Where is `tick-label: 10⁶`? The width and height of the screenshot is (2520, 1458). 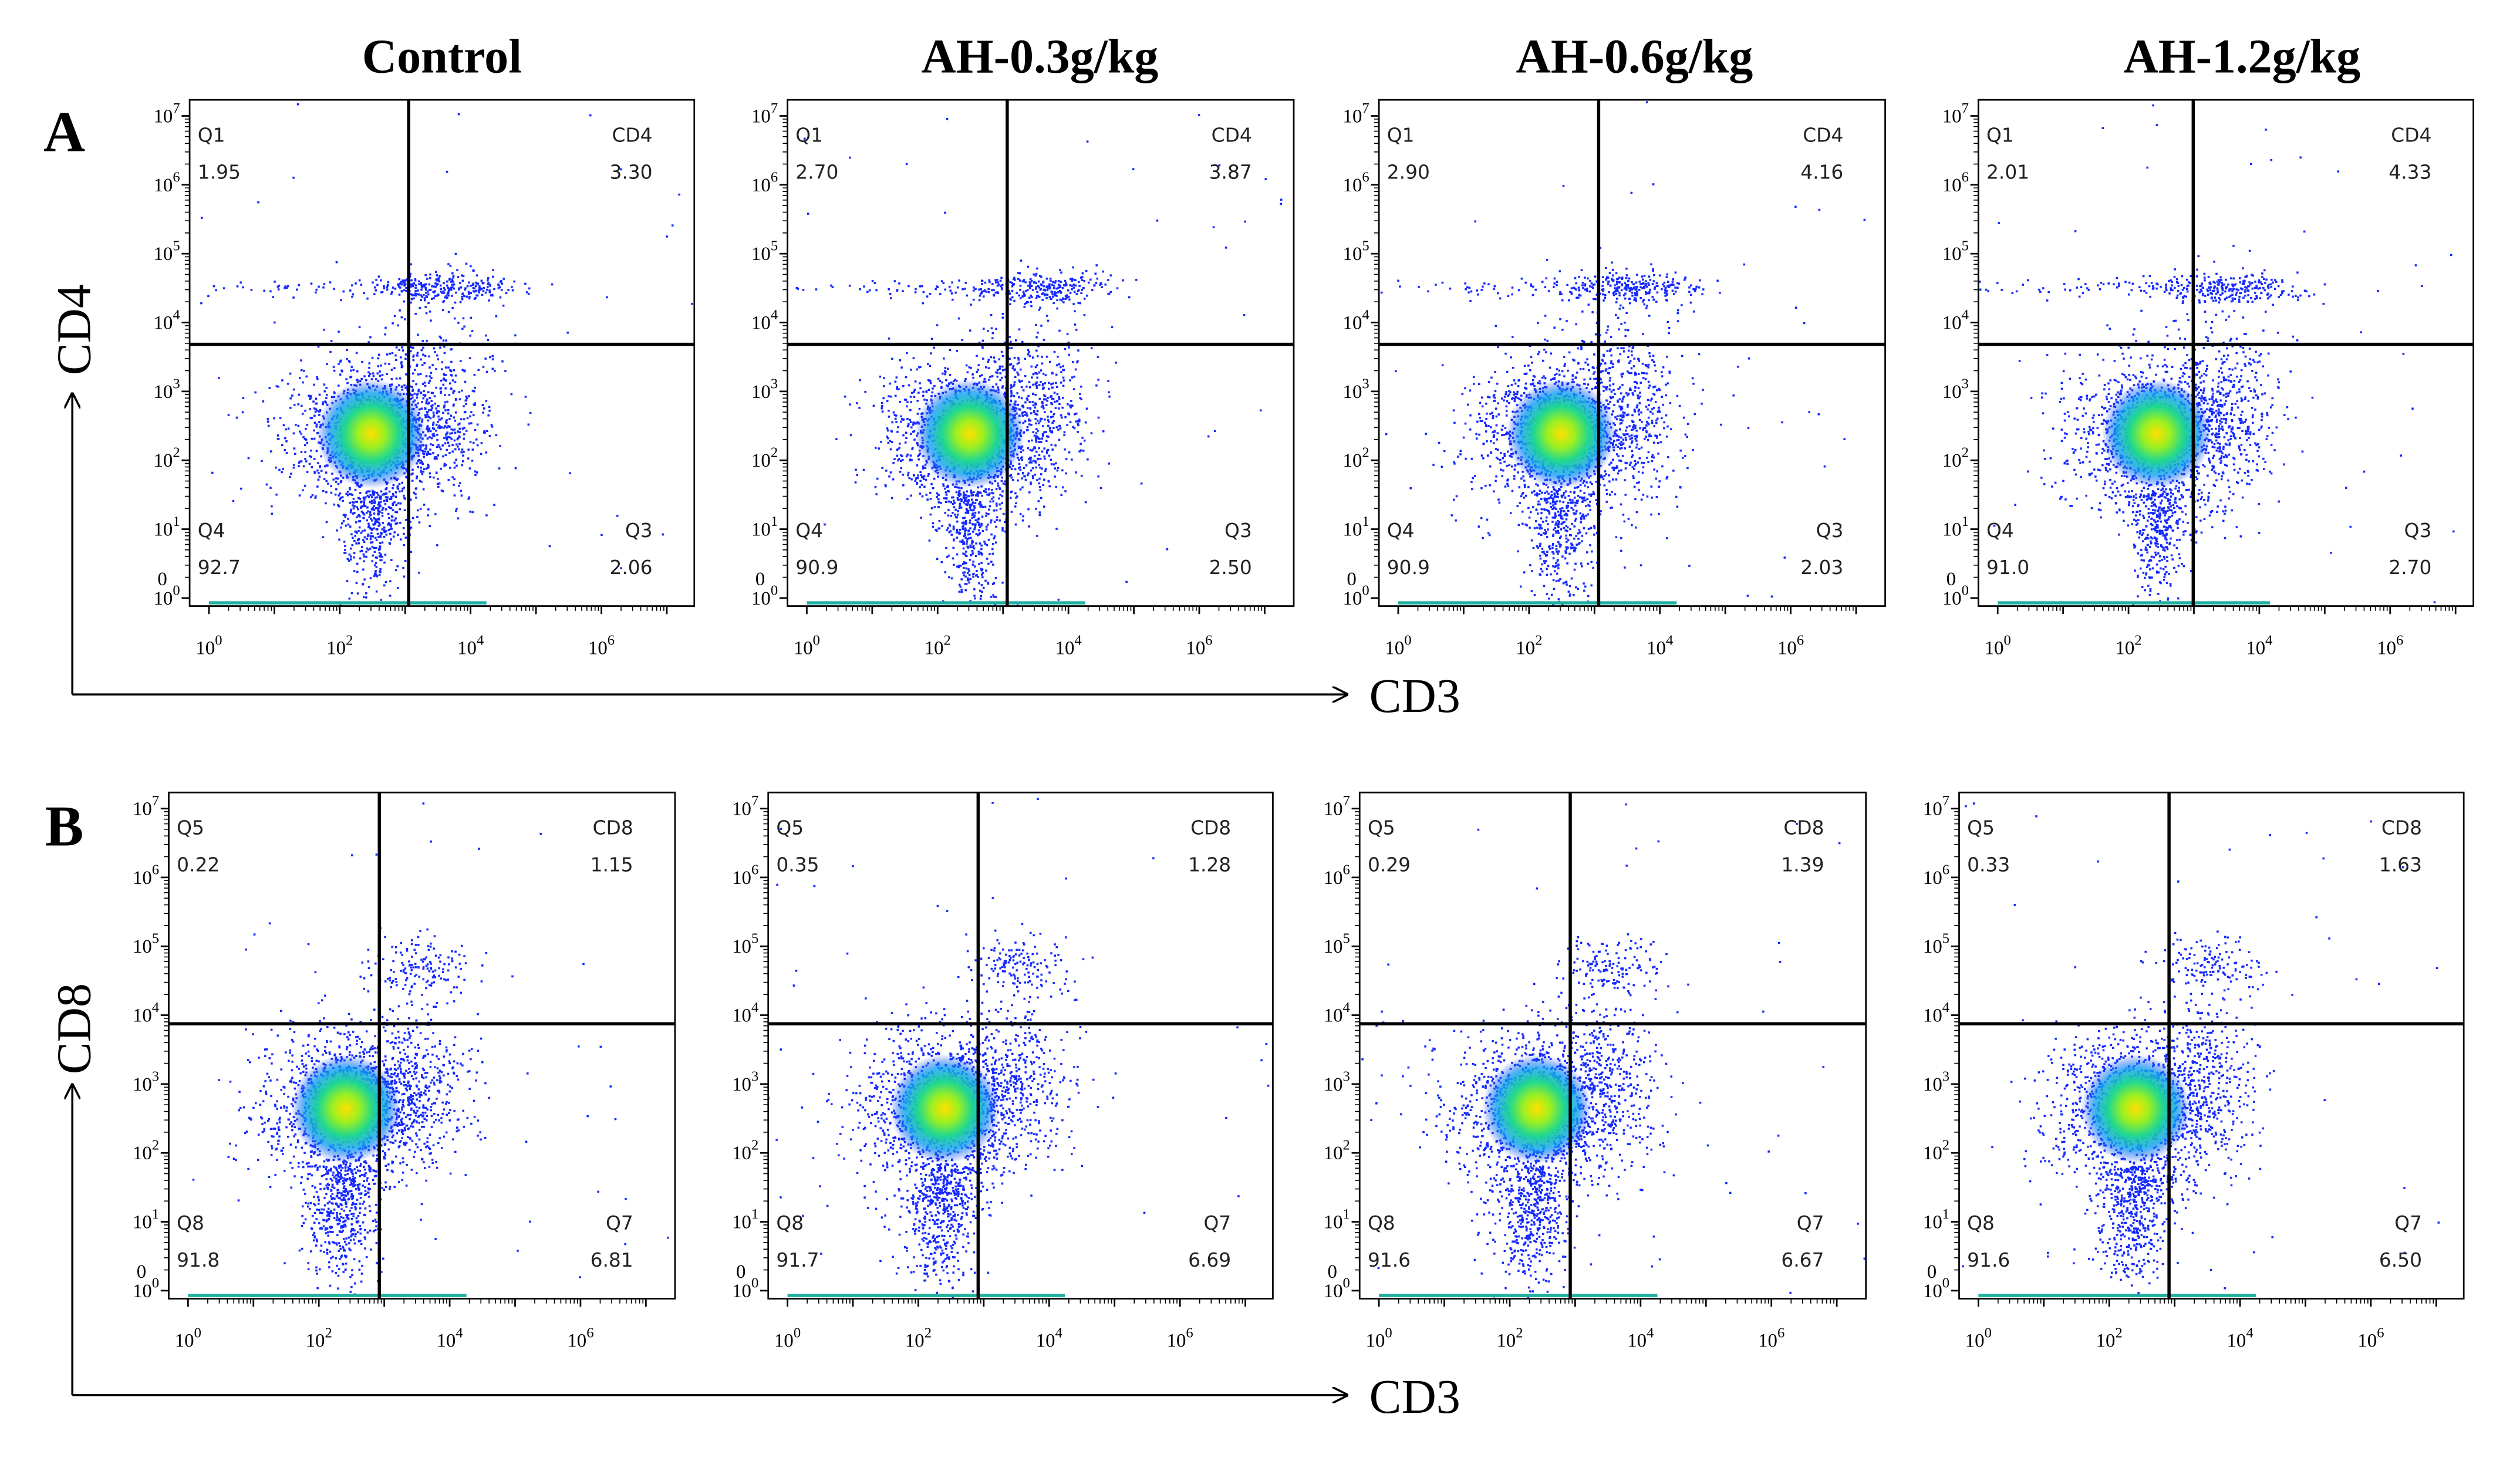 tick-label: 10⁶ is located at coordinates (764, 182).